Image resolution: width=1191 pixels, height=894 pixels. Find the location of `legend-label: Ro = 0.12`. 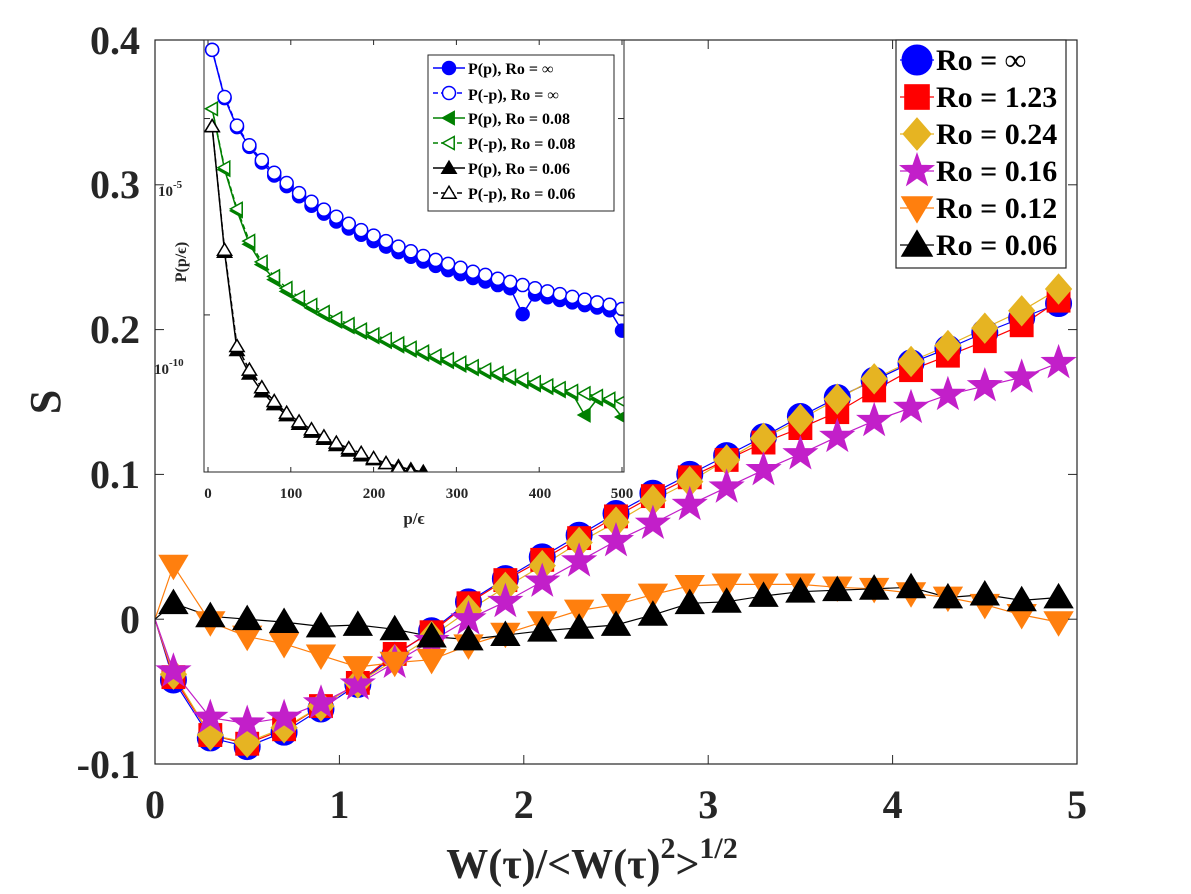

legend-label: Ro = 0.12 is located at coordinates (996, 208).